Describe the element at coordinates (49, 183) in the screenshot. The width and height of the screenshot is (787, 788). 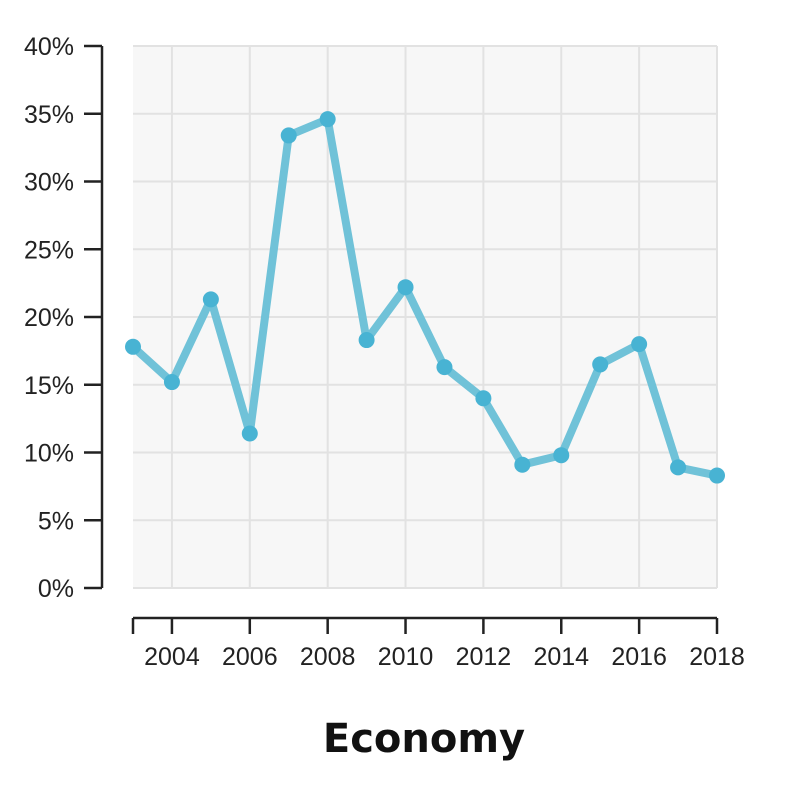
I see `y-tick-label: 30%` at that location.